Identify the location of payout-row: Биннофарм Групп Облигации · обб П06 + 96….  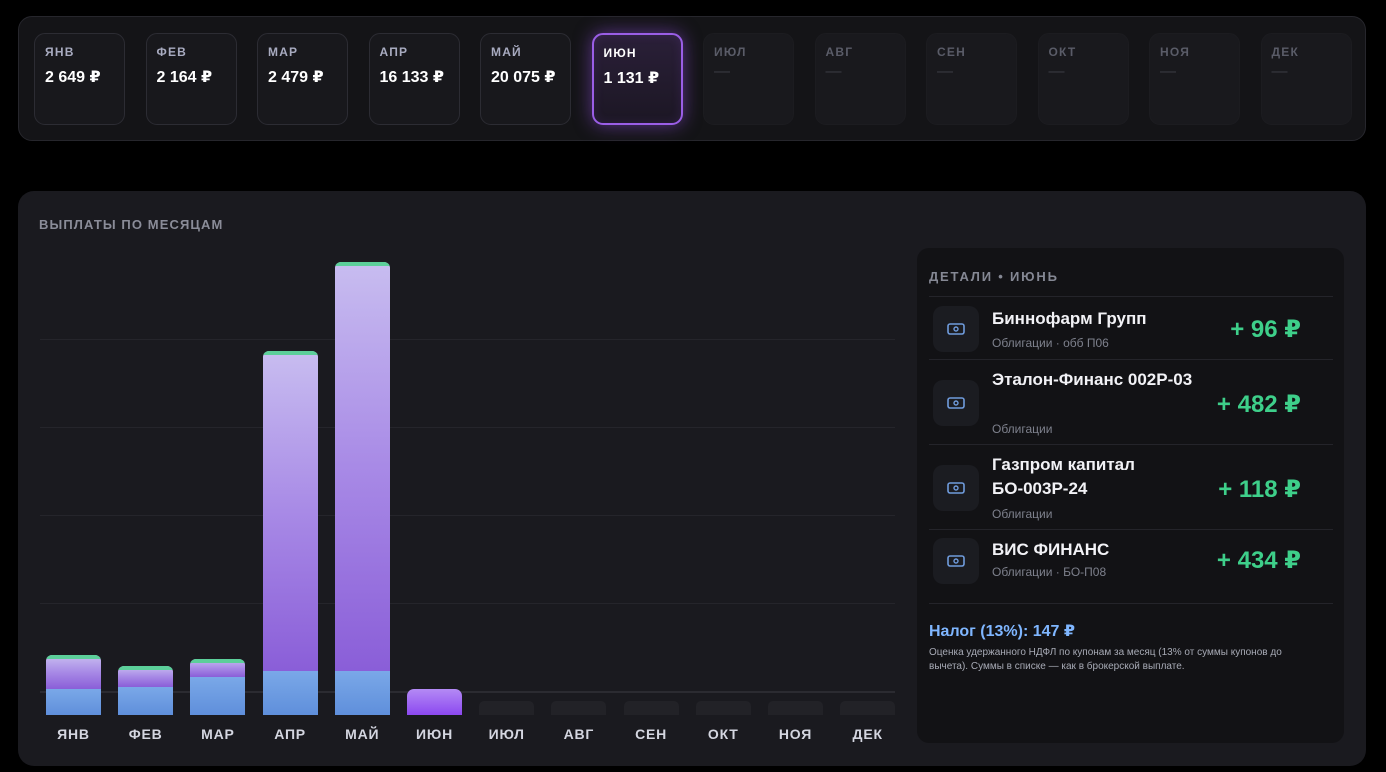
(1131, 327).